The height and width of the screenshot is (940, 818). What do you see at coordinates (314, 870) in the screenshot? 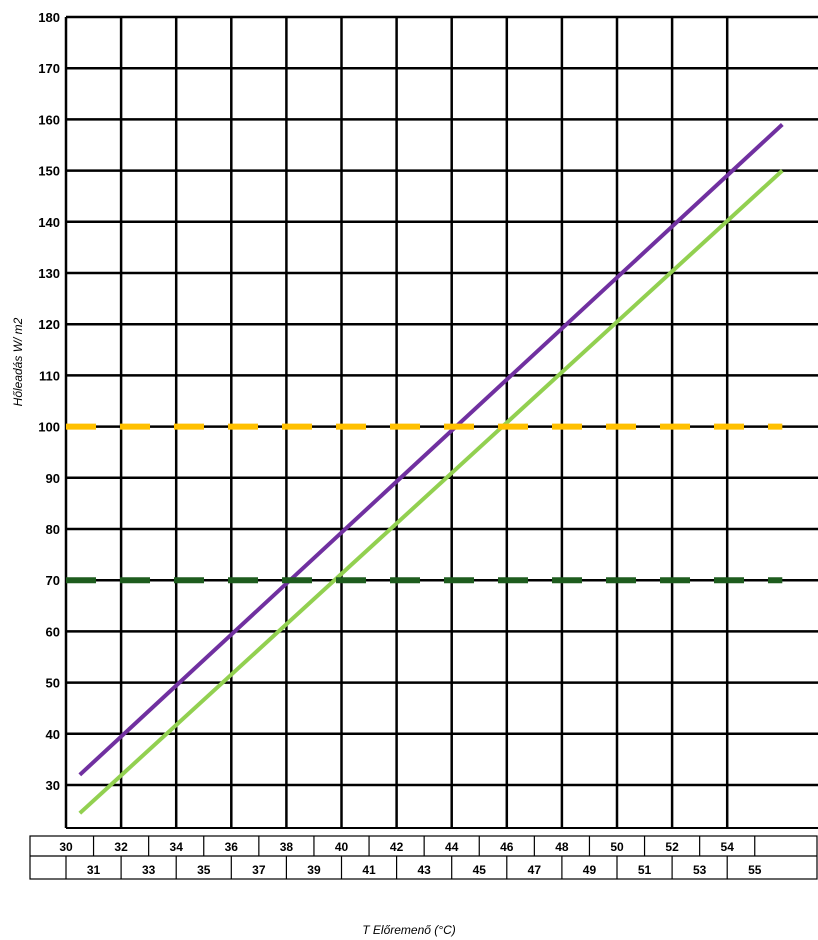
I see `x-tick-label: 39` at bounding box center [314, 870].